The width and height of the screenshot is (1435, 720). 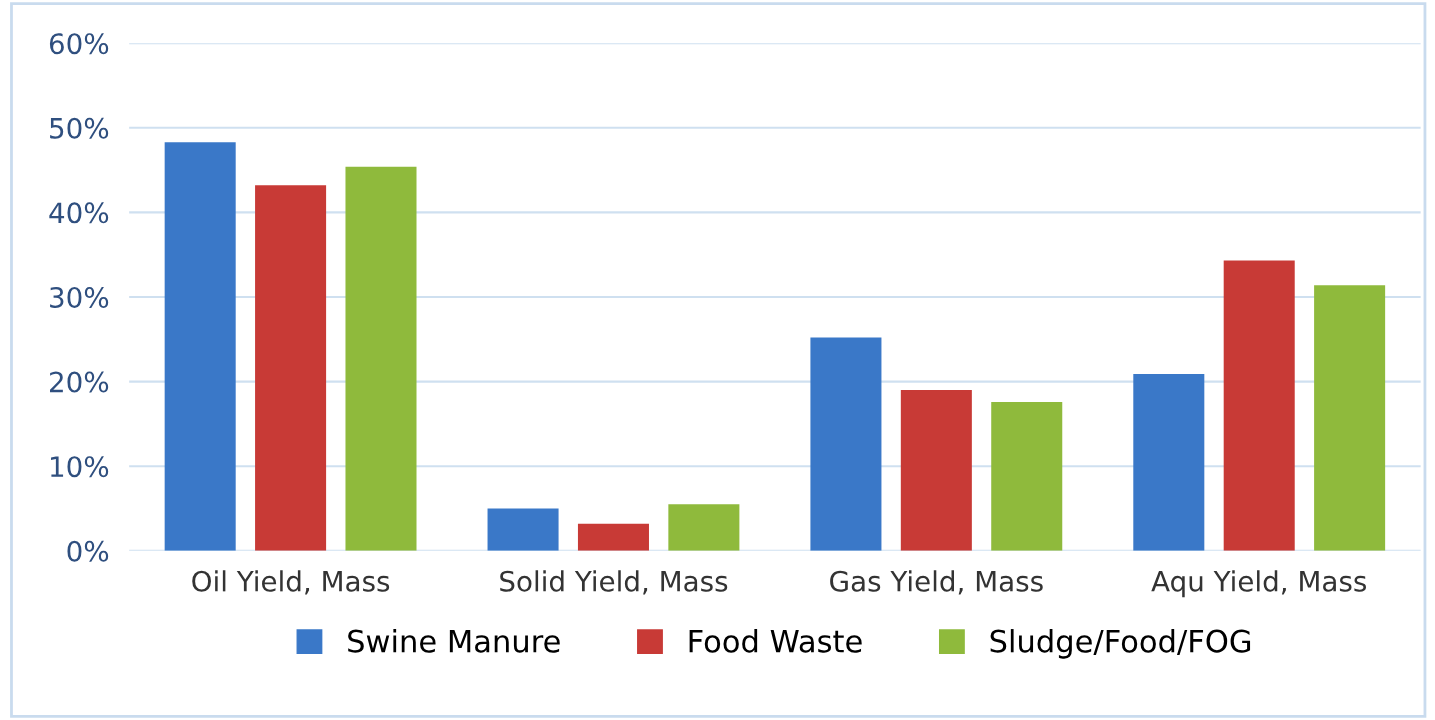 I want to click on x-tick-label: Aqu Yield, Mass, so click(x=1259, y=584).